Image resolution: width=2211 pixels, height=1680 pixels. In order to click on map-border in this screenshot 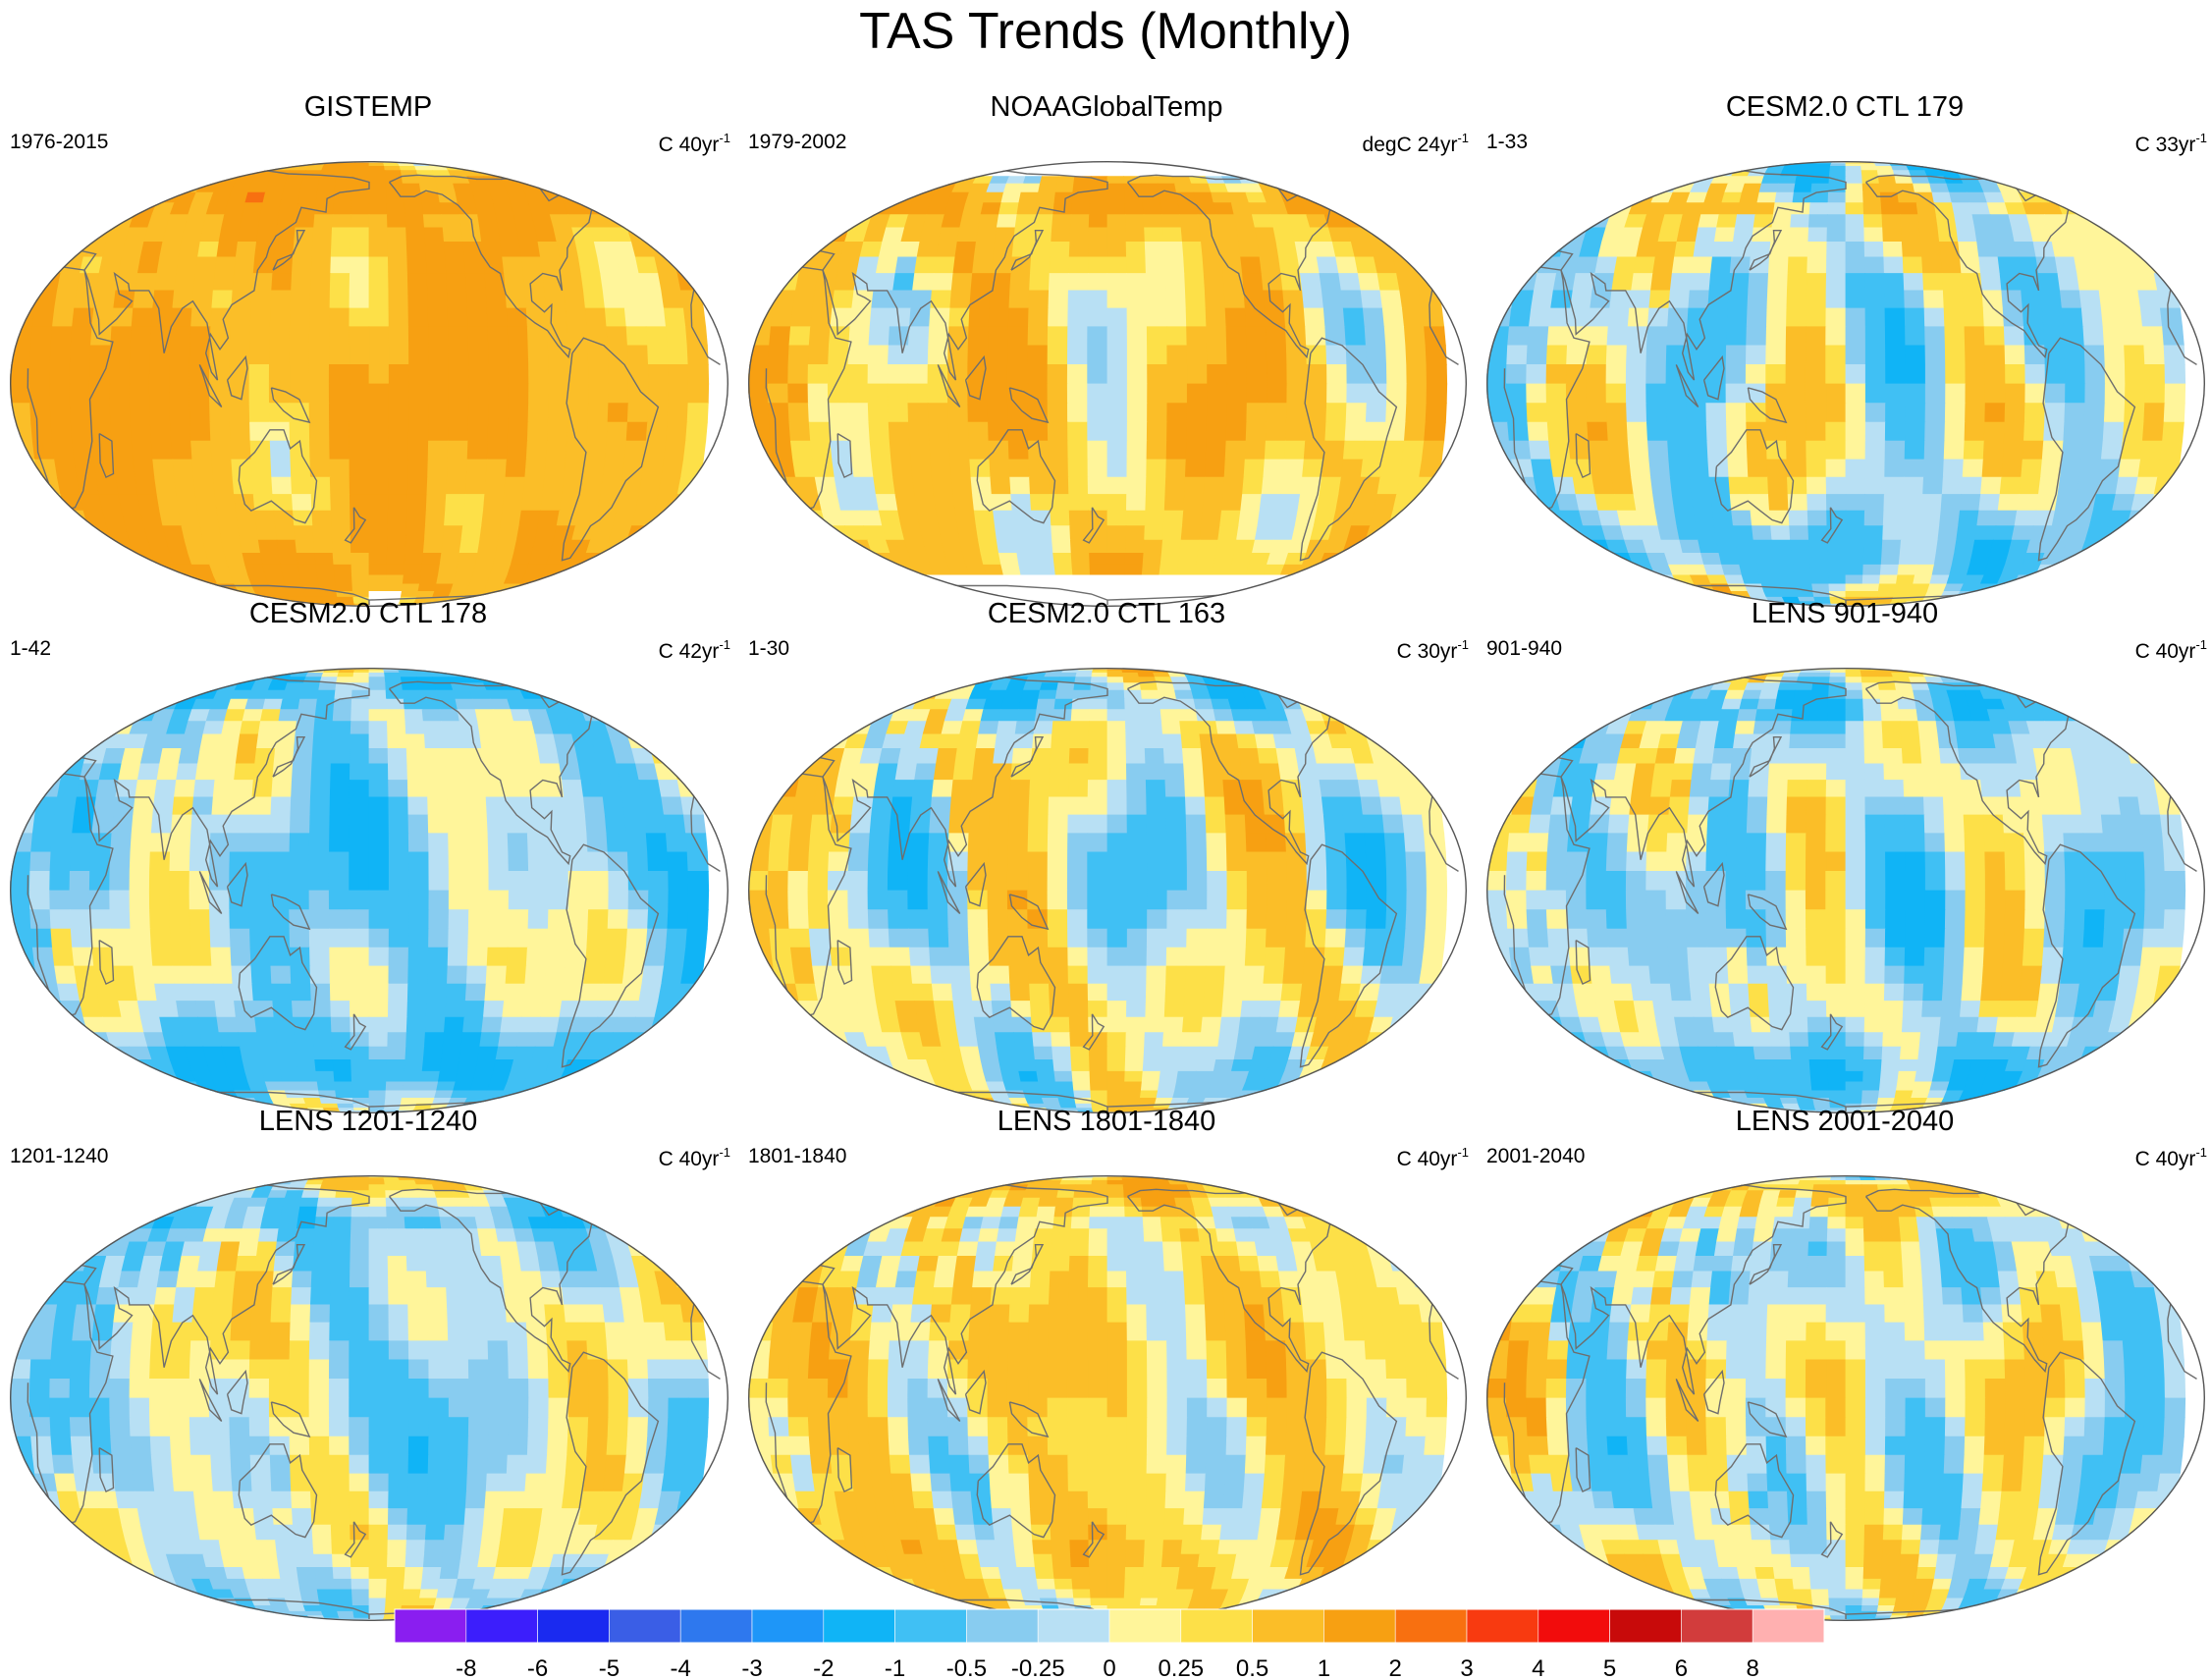, I will do `click(369, 384)`.